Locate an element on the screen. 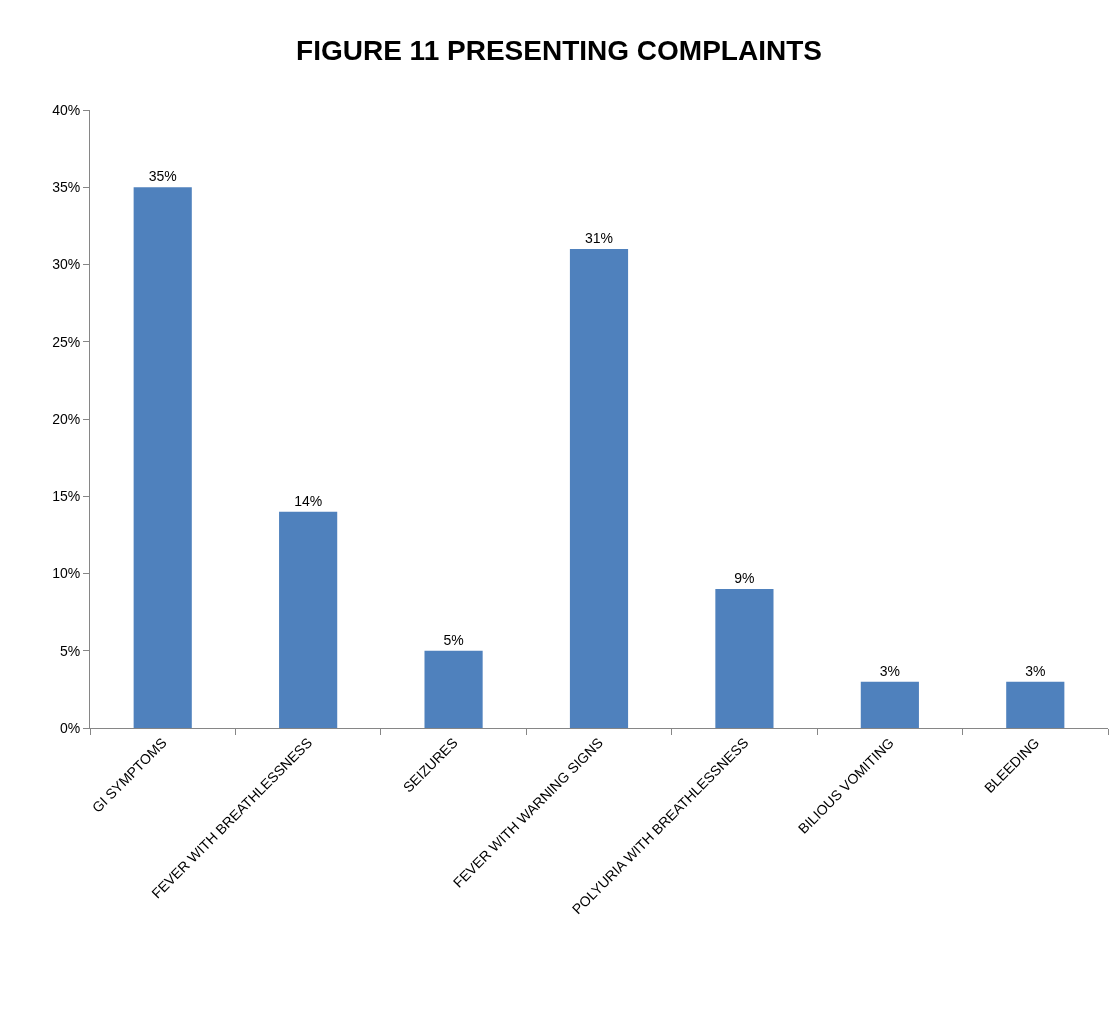 The image size is (1118, 1010). data-label: 5% is located at coordinates (453, 639).